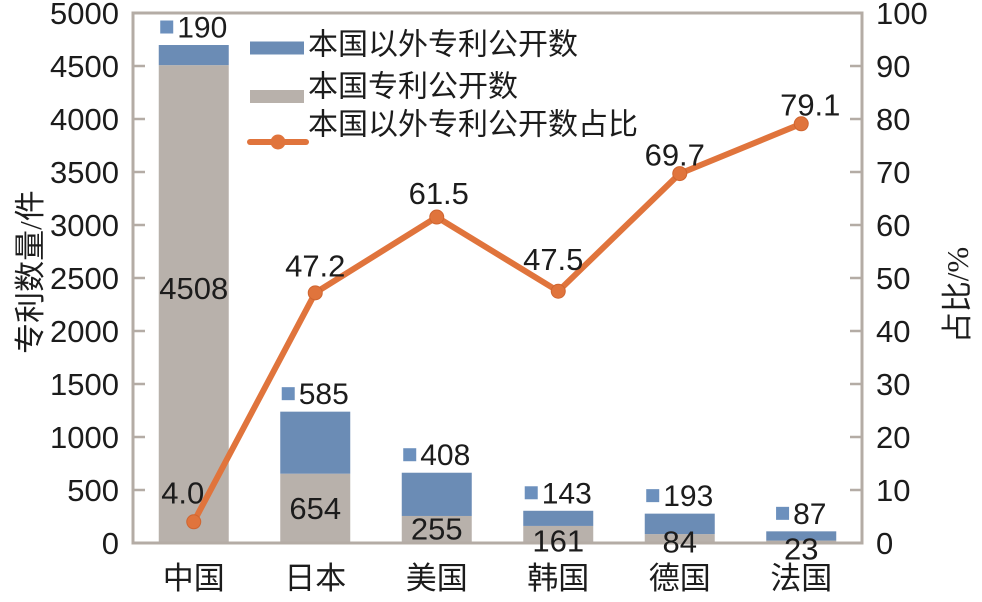 Image resolution: width=982 pixels, height=602 pixels. Describe the element at coordinates (110, 543) in the screenshot. I see `left-axis-tick-label: 0` at that location.